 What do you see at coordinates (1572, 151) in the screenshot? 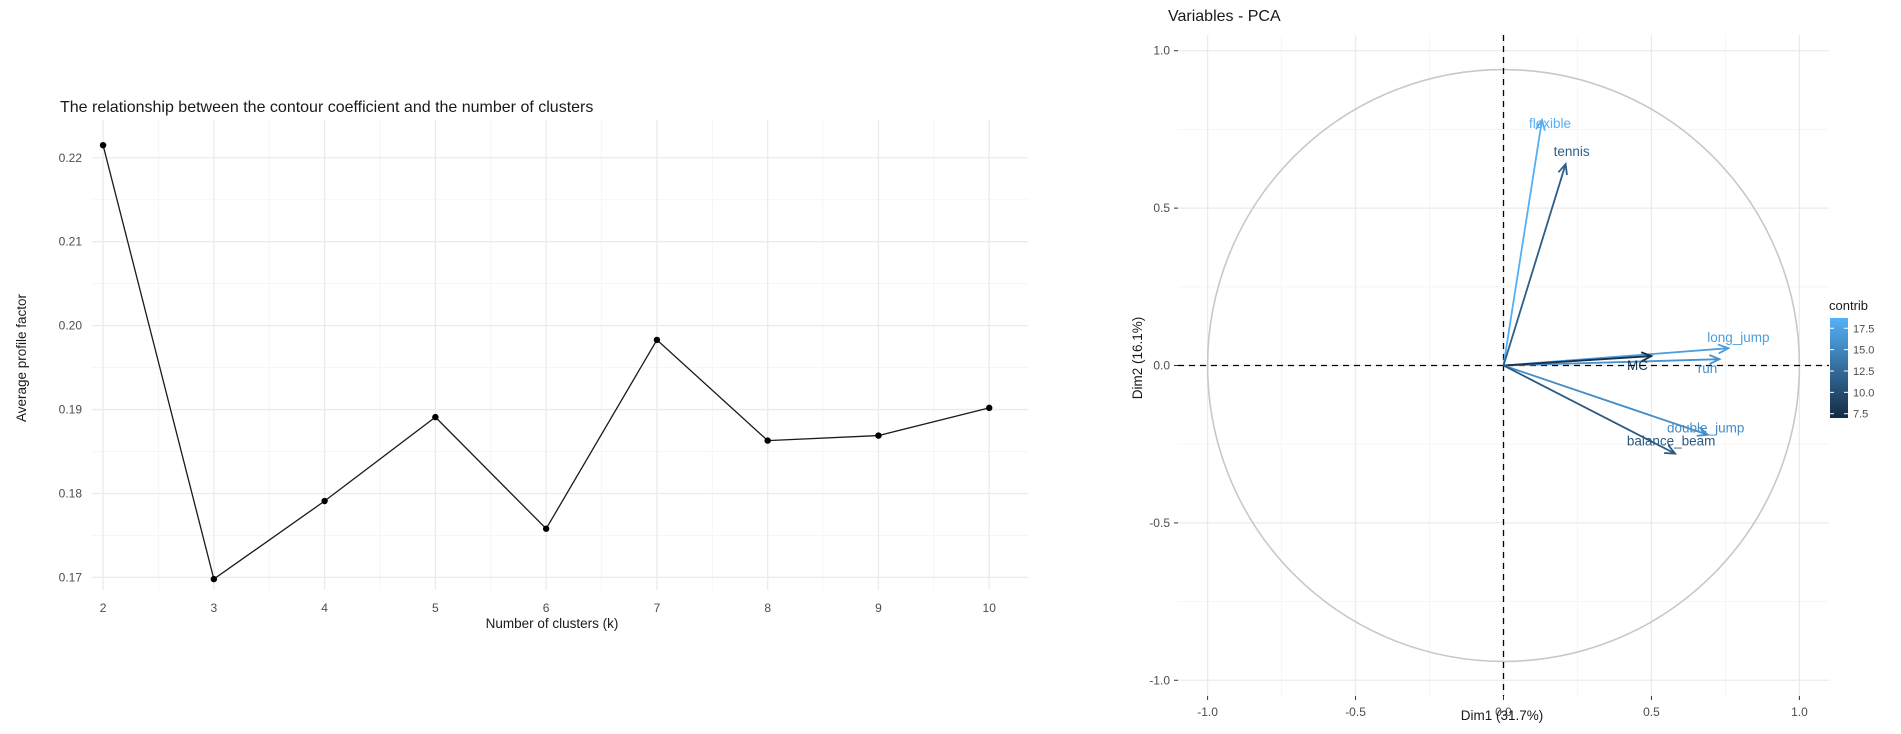
I see `label-tennis: tennis` at bounding box center [1572, 151].